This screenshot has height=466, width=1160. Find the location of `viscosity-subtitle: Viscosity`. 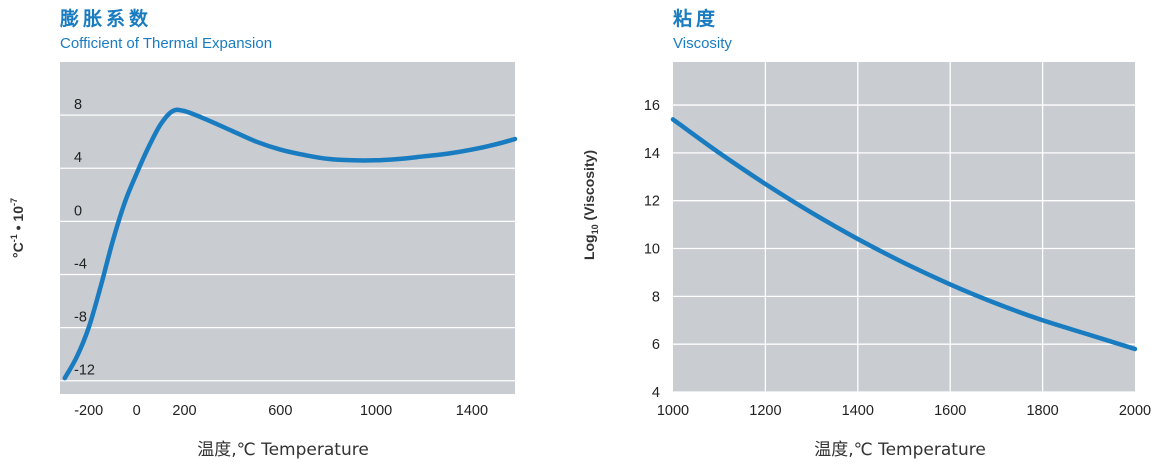

viscosity-subtitle: Viscosity is located at coordinates (702, 43).